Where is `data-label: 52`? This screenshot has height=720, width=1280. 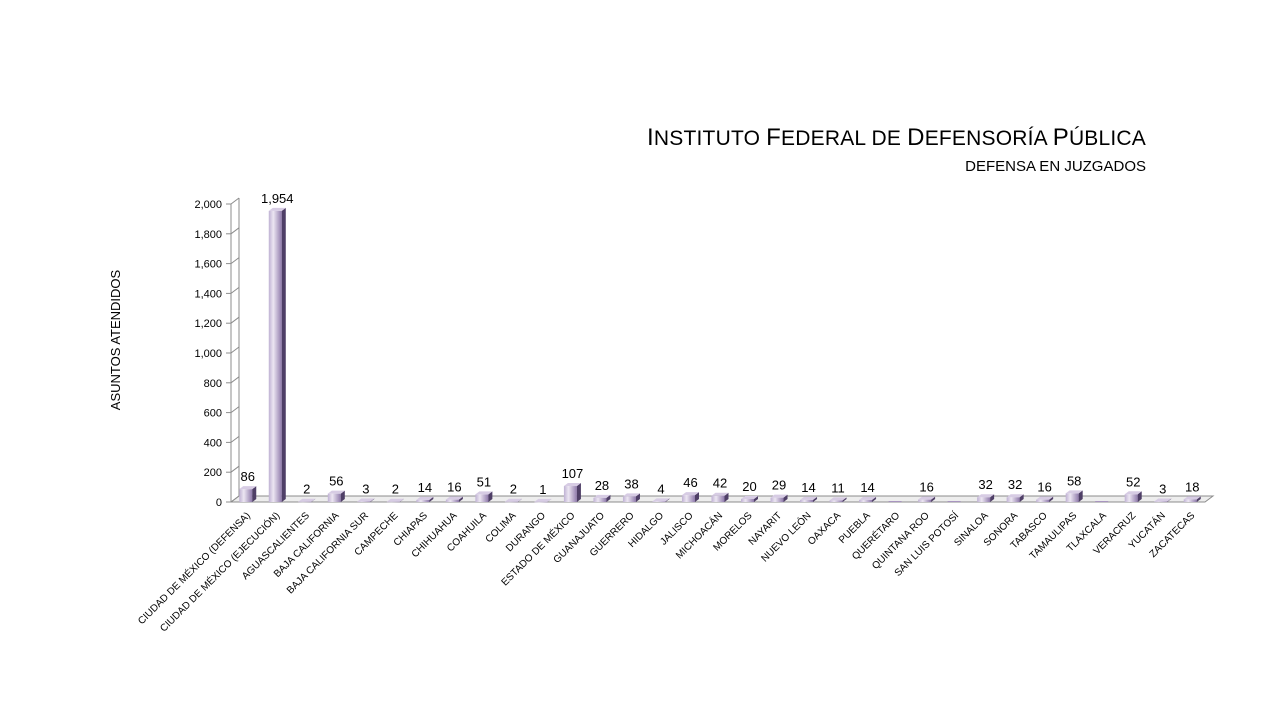
data-label: 52 is located at coordinates (1133, 481).